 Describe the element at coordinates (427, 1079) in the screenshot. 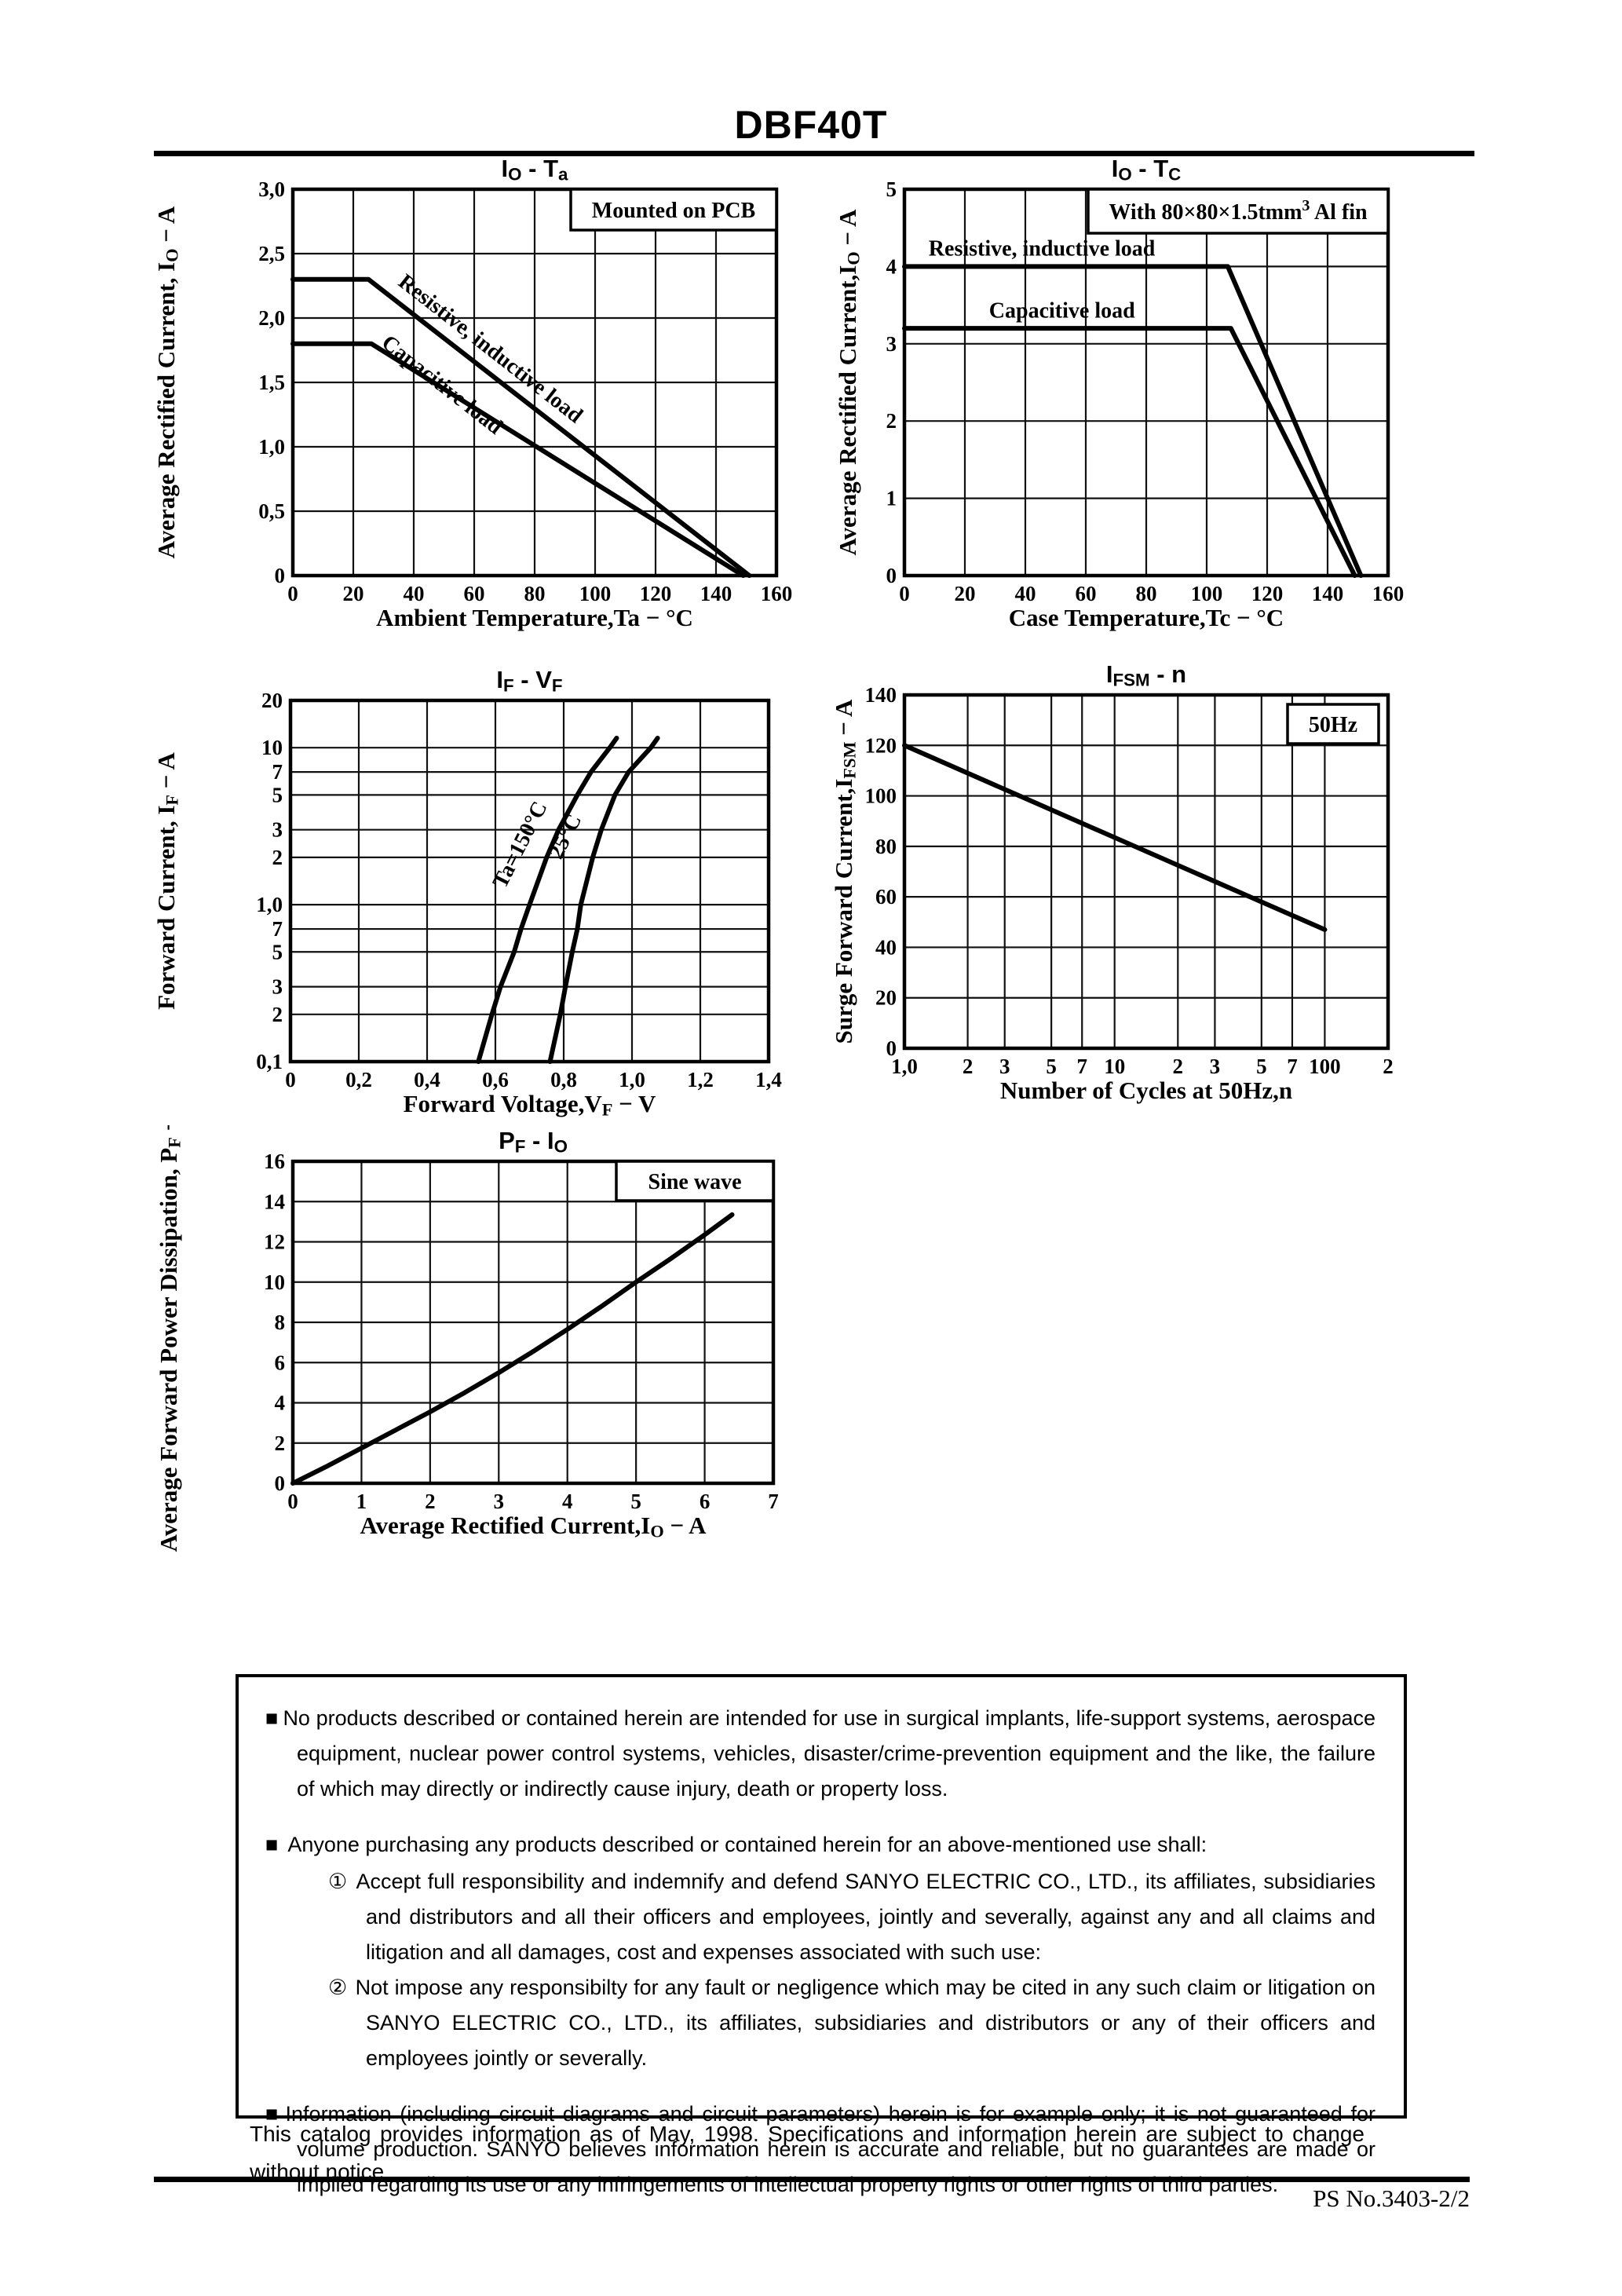

I see `x-tick-label: 0,4` at that location.